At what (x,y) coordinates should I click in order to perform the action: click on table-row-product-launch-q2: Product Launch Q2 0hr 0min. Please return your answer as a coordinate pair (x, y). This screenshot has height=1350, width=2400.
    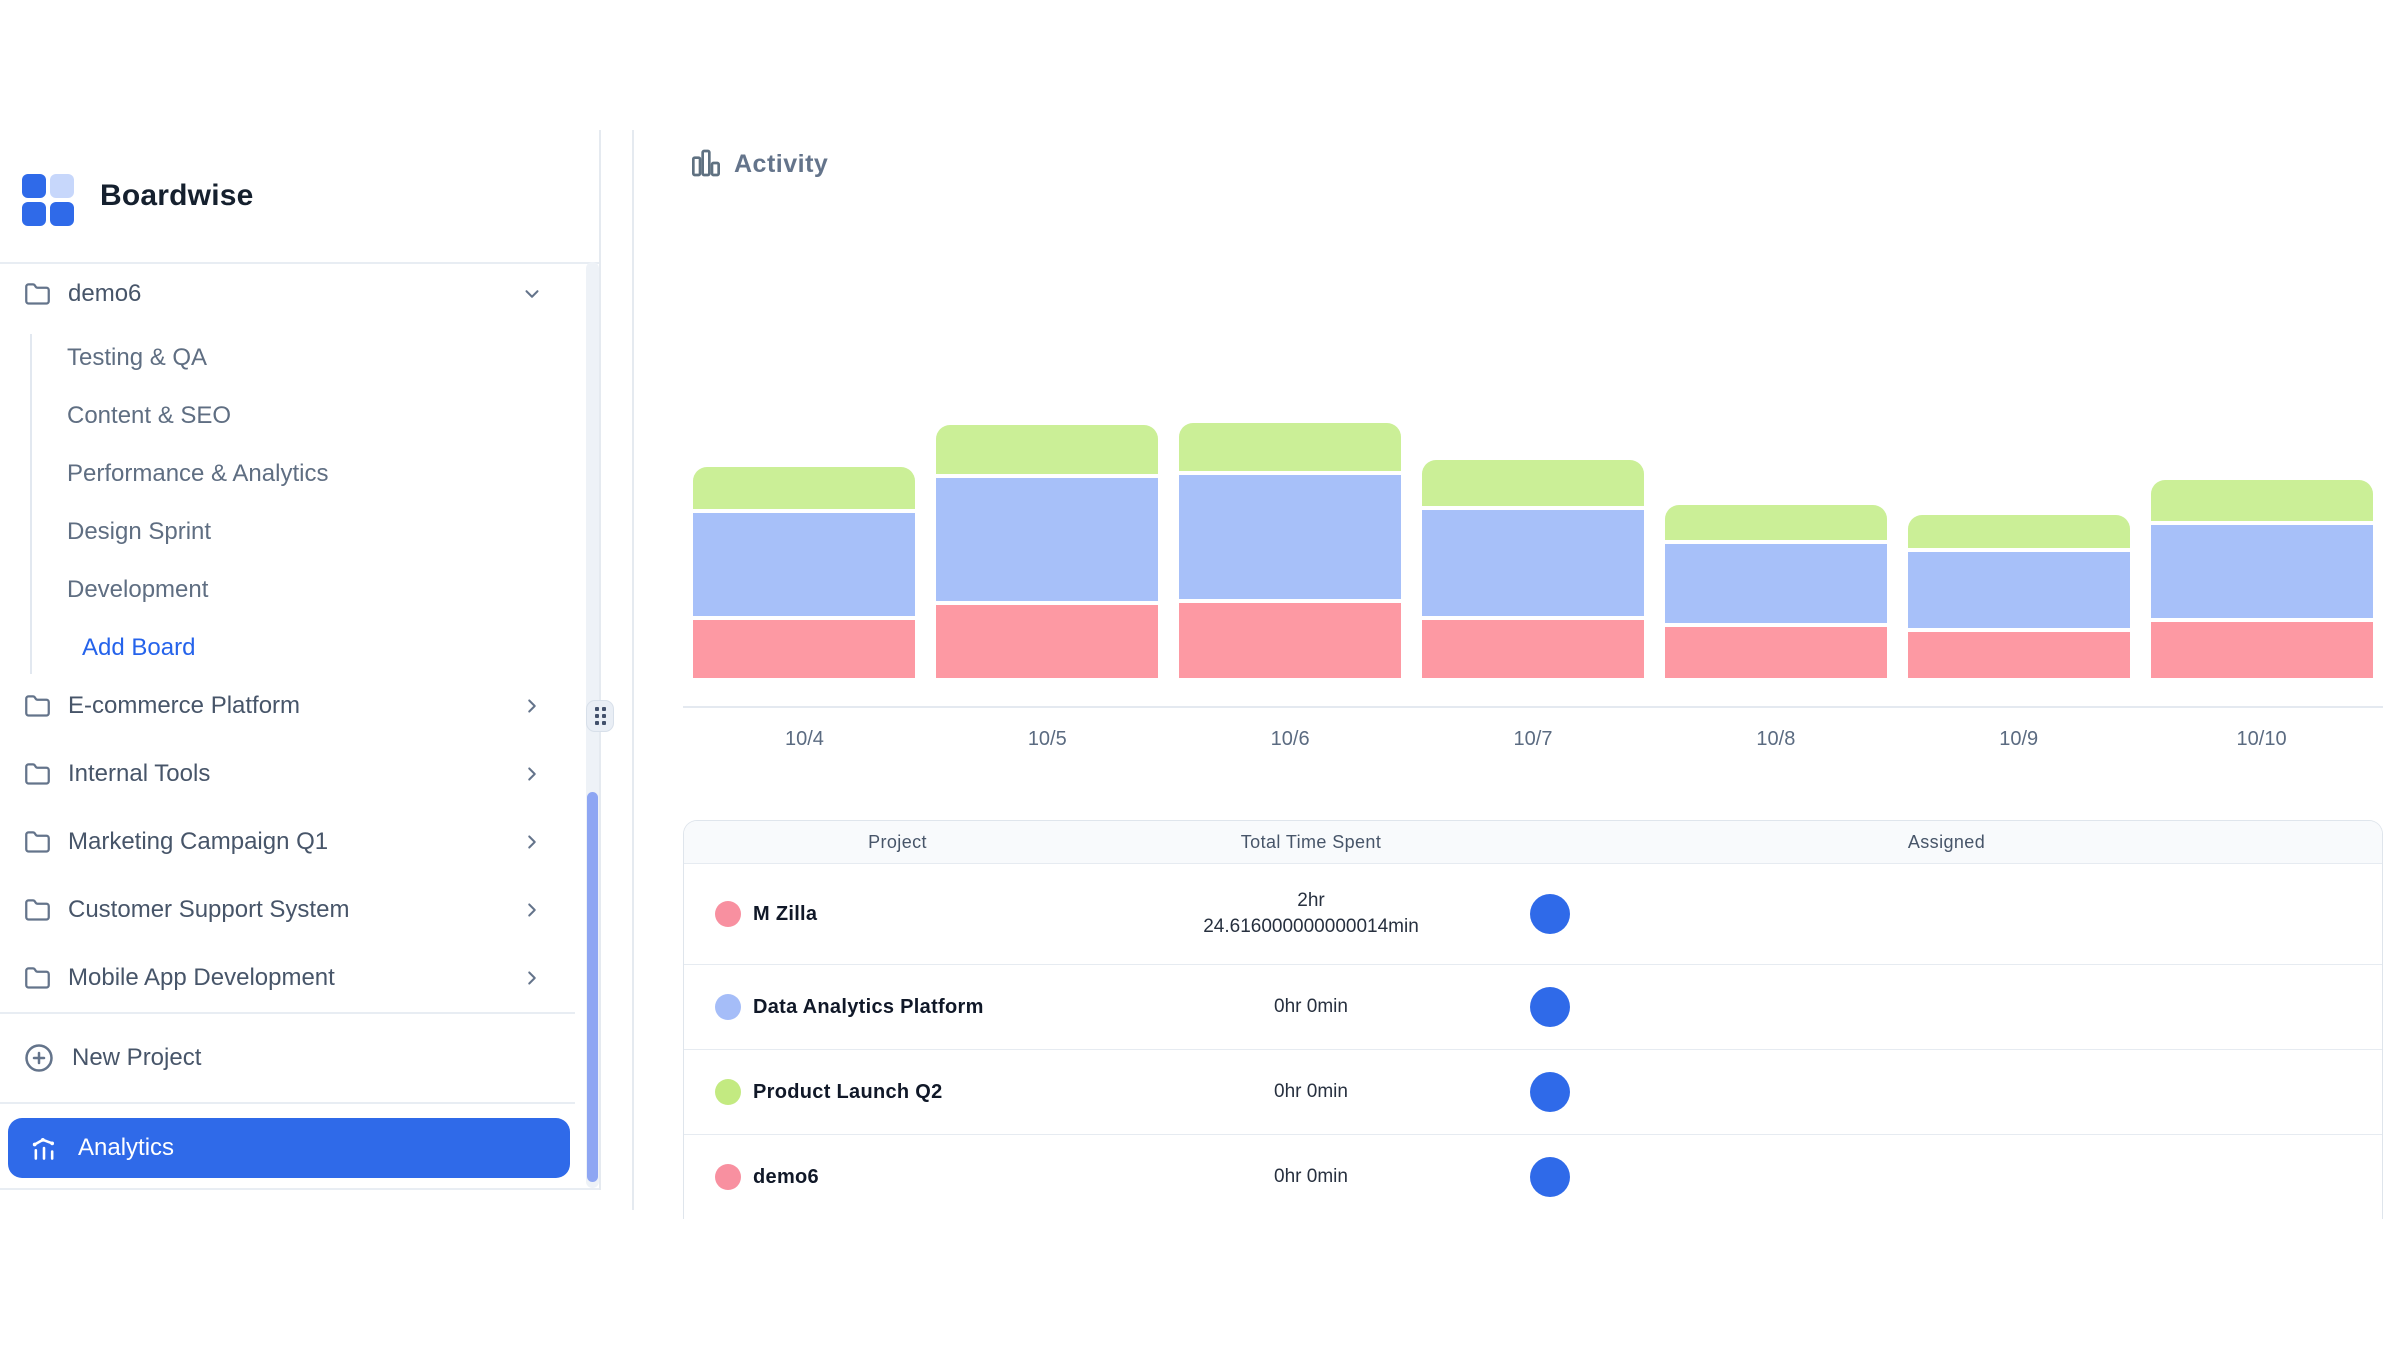
    Looking at the image, I should click on (1533, 1091).